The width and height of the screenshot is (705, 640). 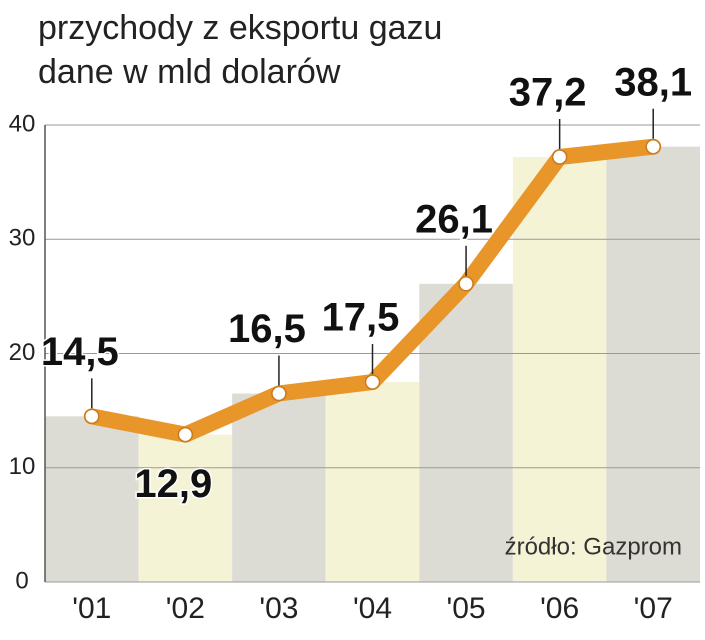 I want to click on value-label: 26,1, so click(x=454, y=219).